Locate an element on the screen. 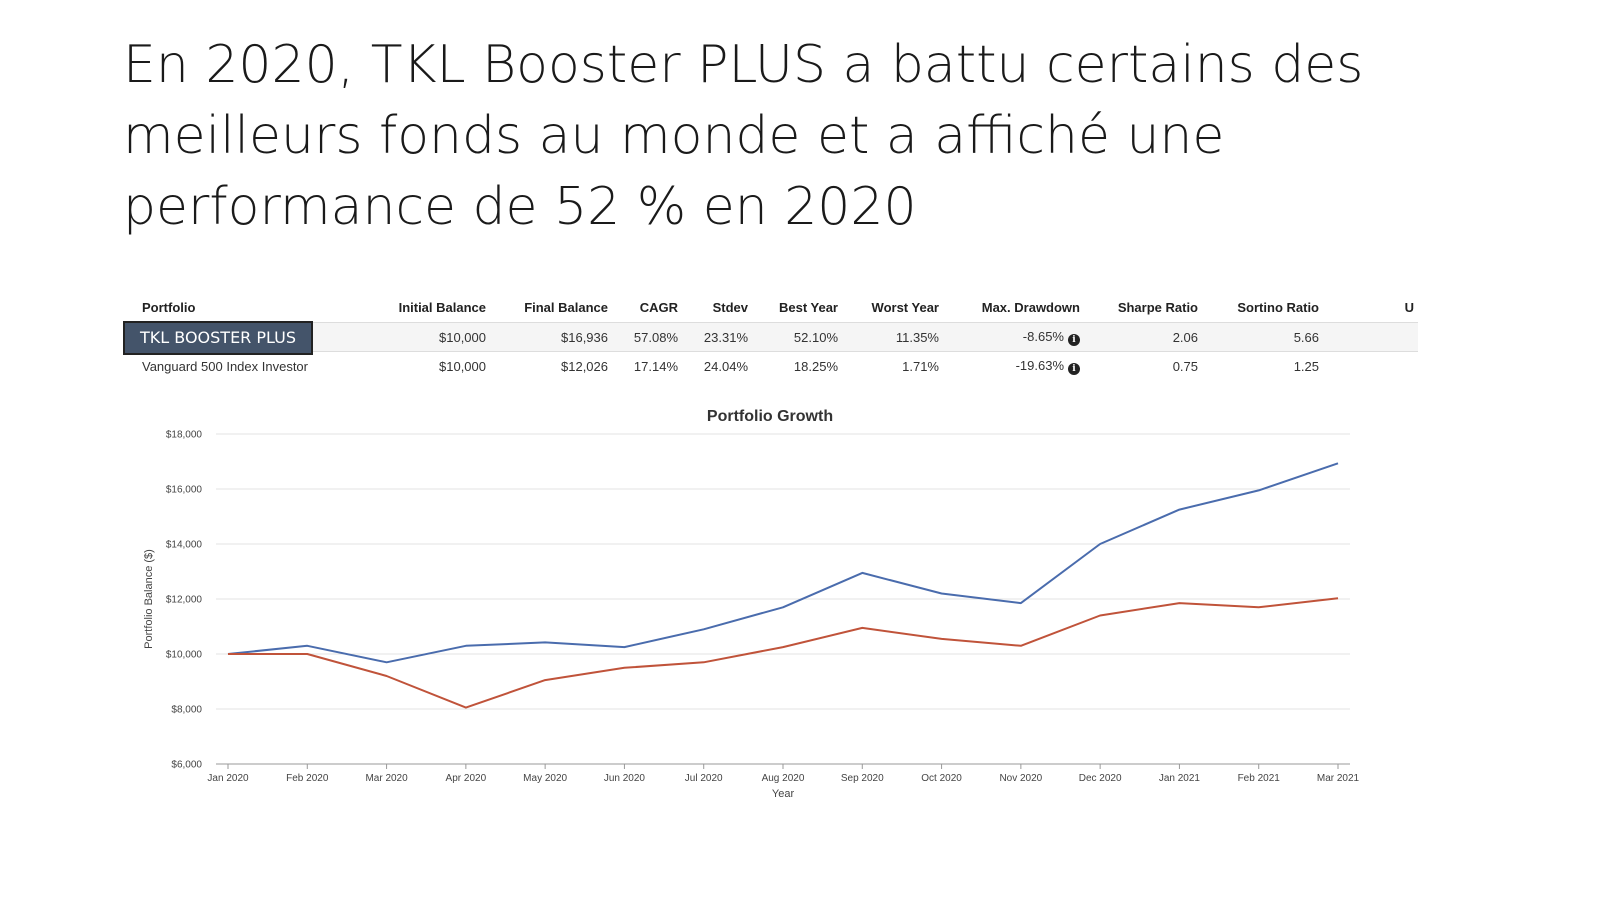 The image size is (1600, 900). x-tick-label: Mar 2020 is located at coordinates (386, 778).